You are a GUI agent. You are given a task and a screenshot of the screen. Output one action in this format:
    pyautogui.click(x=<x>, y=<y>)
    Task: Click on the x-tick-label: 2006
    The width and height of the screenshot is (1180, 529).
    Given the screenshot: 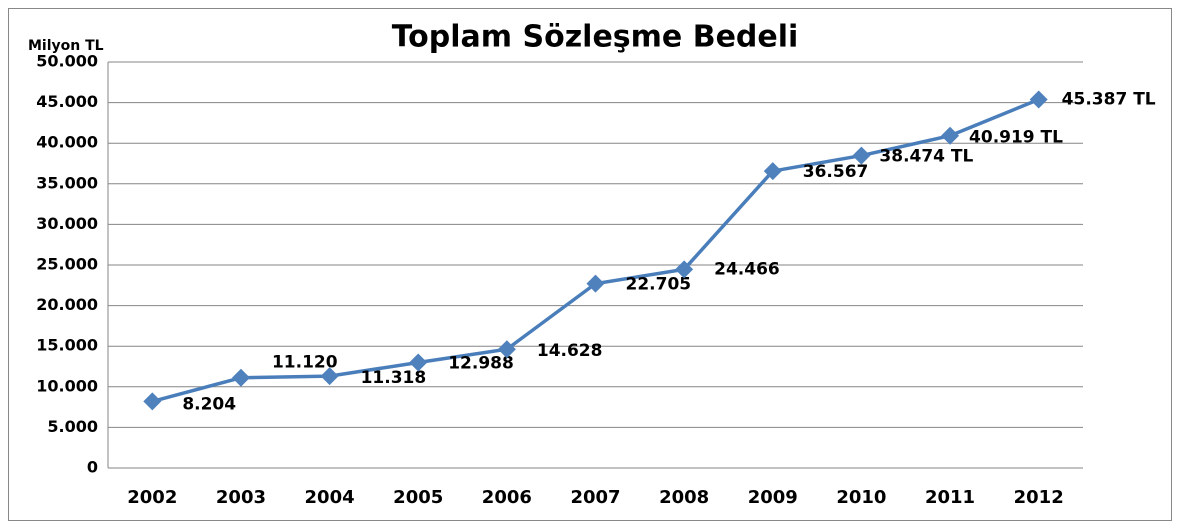 What is the action you would take?
    pyautogui.click(x=507, y=497)
    